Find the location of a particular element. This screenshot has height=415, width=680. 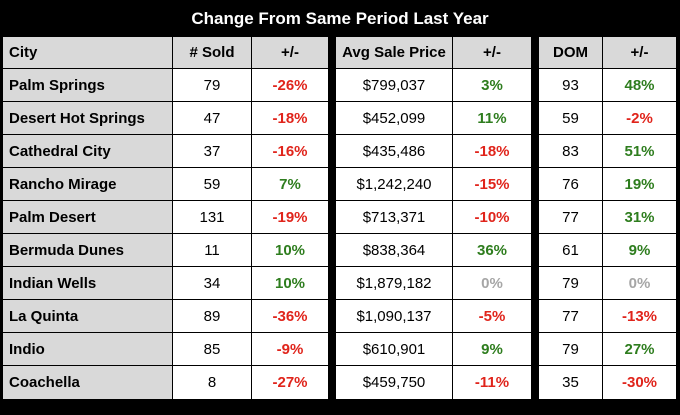

chart-title: Change From Same Period Last Year is located at coordinates (340, 18).